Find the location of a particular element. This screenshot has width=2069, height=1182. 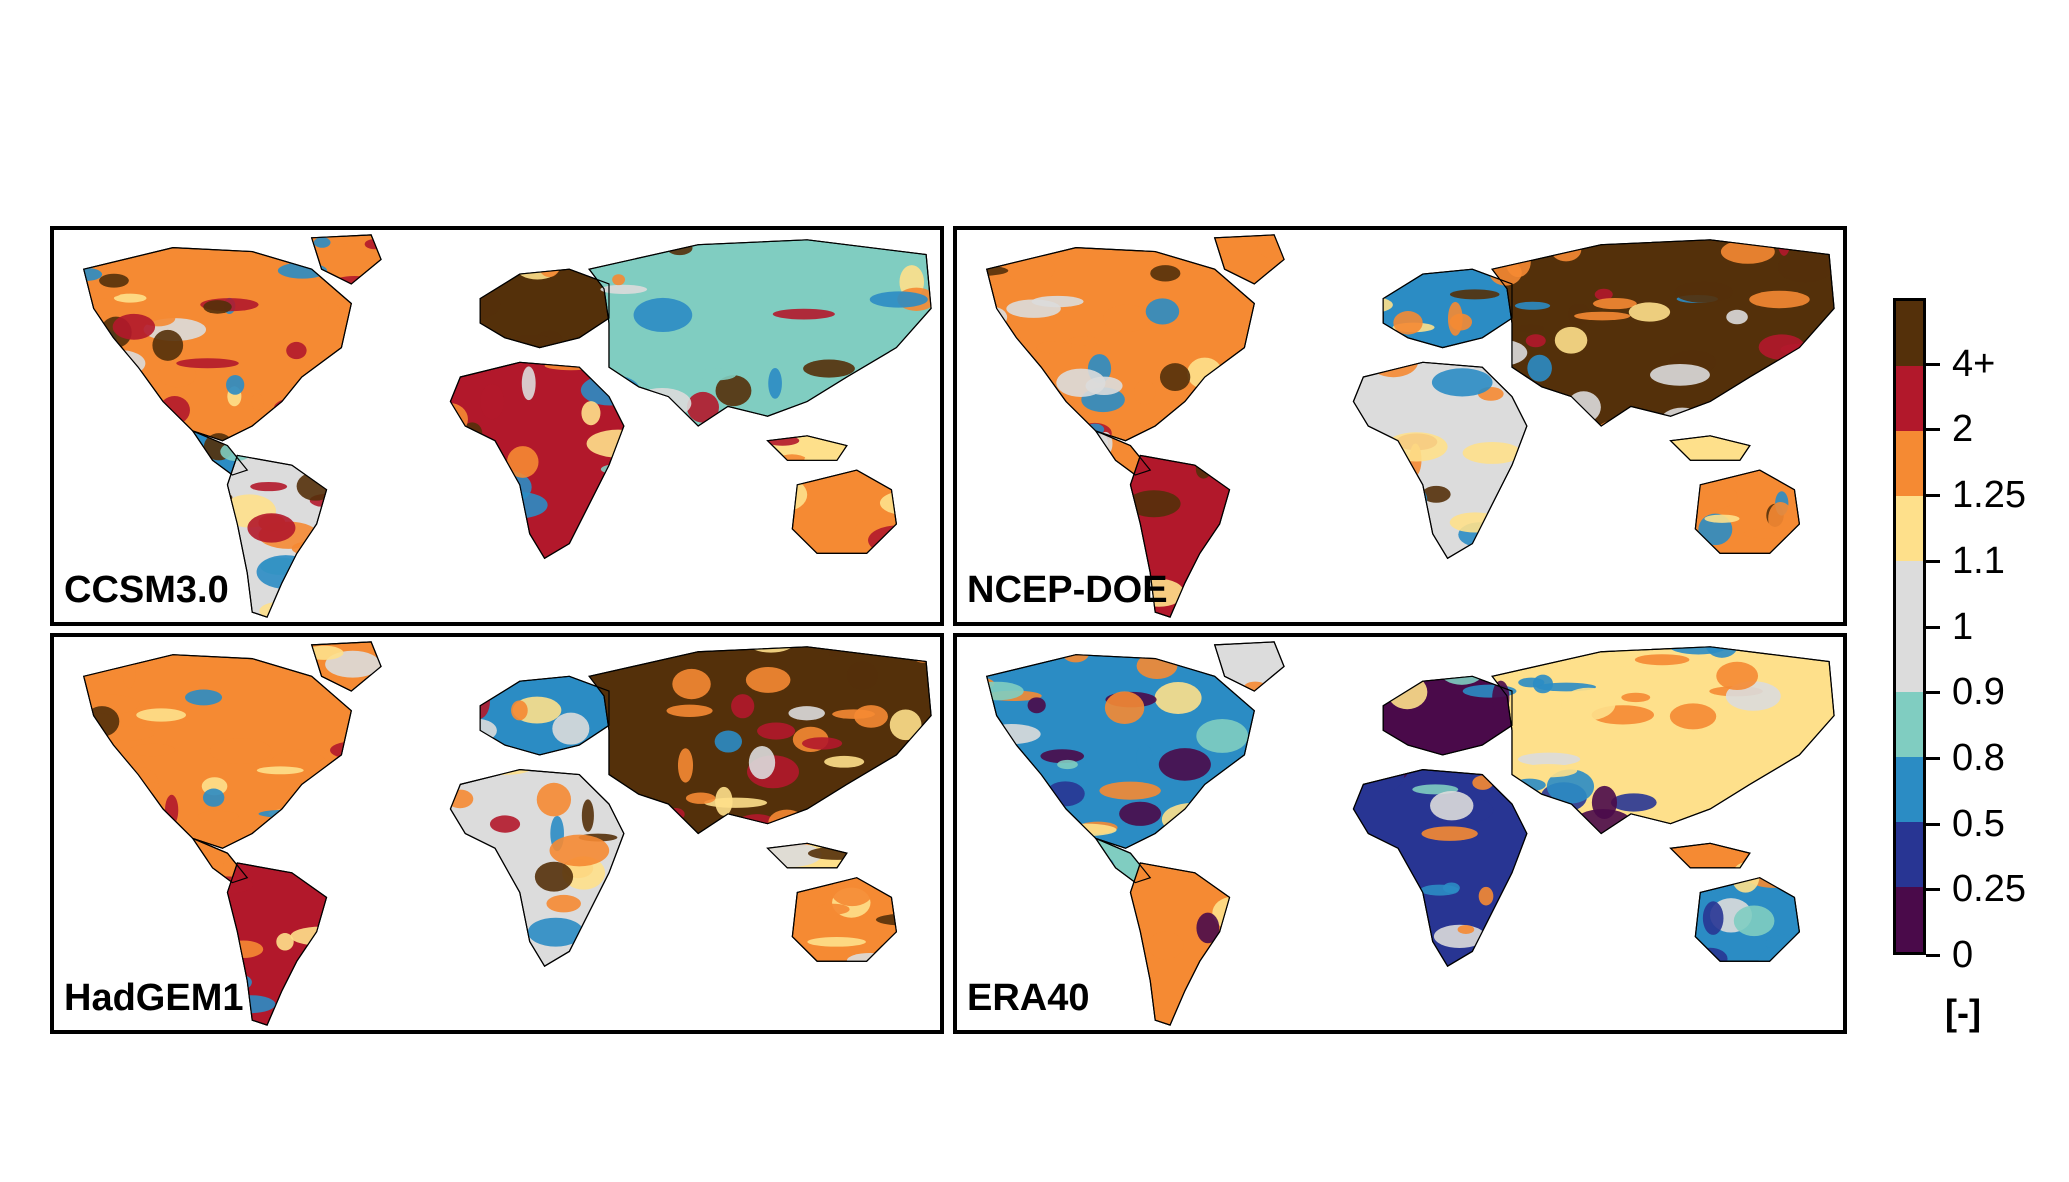

colorbar-tick-label: 2 is located at coordinates (1963, 429).